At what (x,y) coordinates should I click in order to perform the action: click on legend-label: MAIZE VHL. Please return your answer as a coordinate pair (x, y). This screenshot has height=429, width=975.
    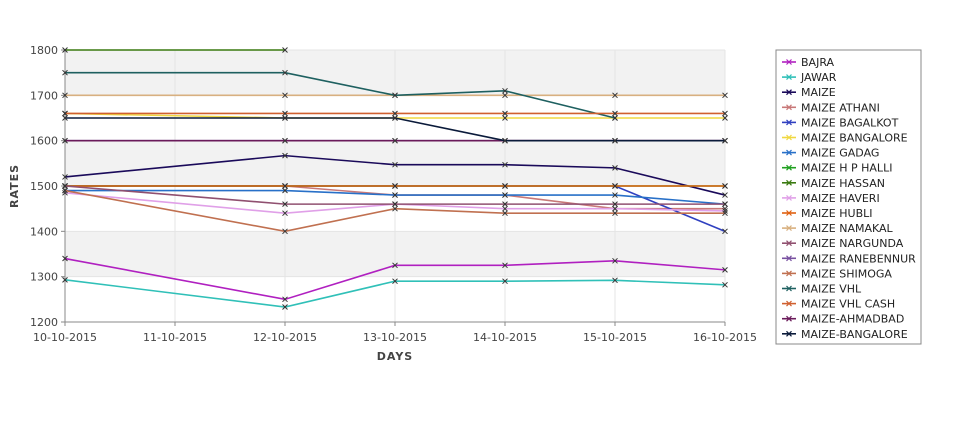
    Looking at the image, I should click on (831, 289).